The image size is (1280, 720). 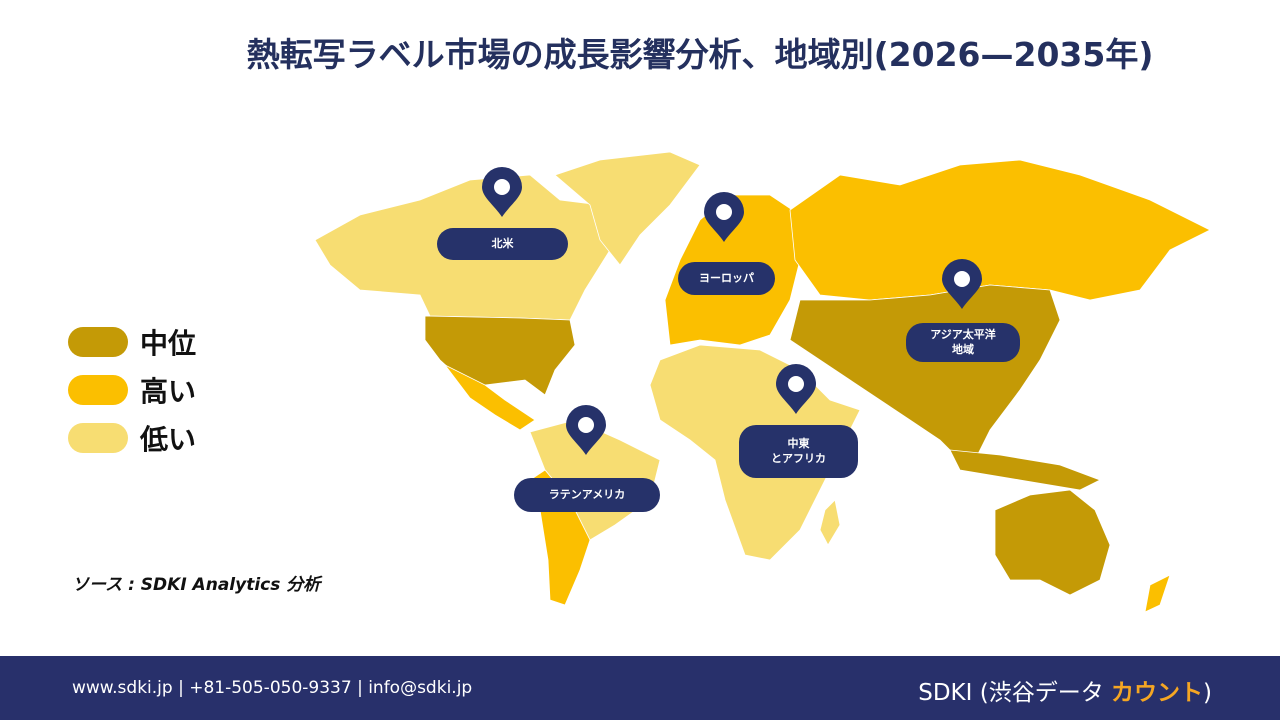 What do you see at coordinates (1000, 230) in the screenshot?
I see `russia` at bounding box center [1000, 230].